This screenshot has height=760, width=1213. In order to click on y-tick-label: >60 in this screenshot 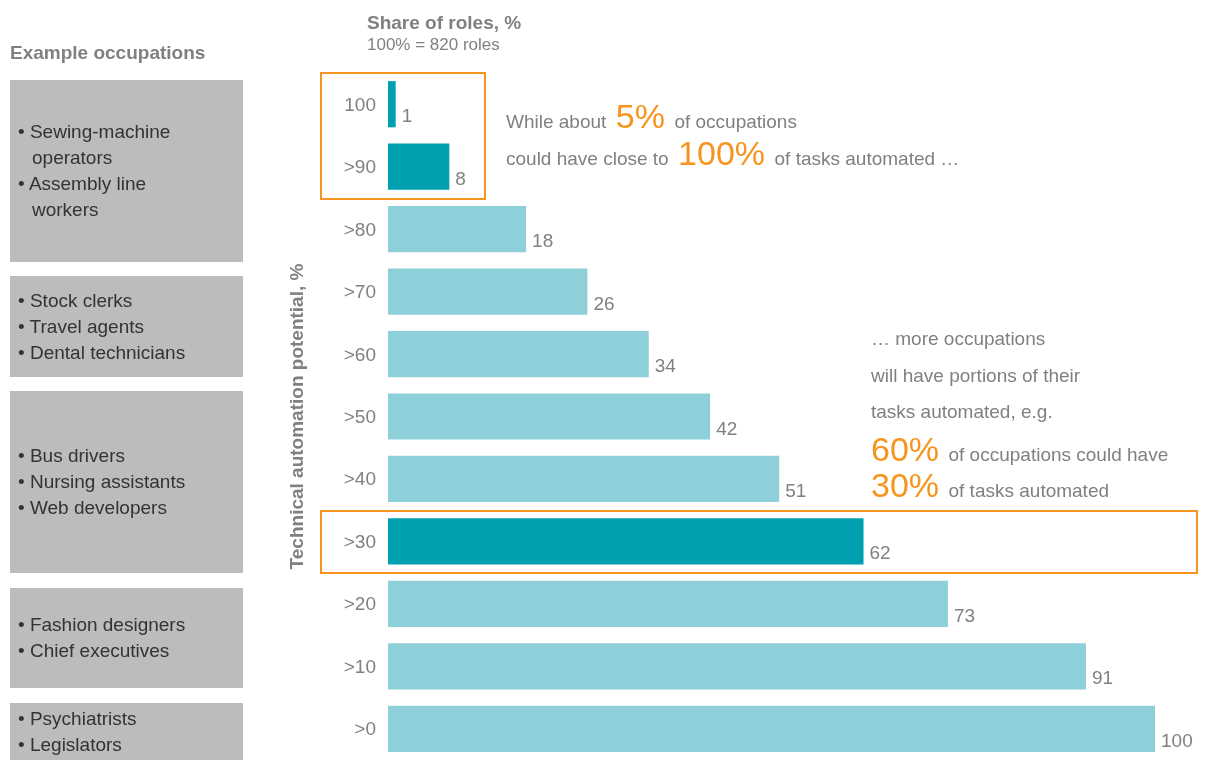, I will do `click(359, 354)`.